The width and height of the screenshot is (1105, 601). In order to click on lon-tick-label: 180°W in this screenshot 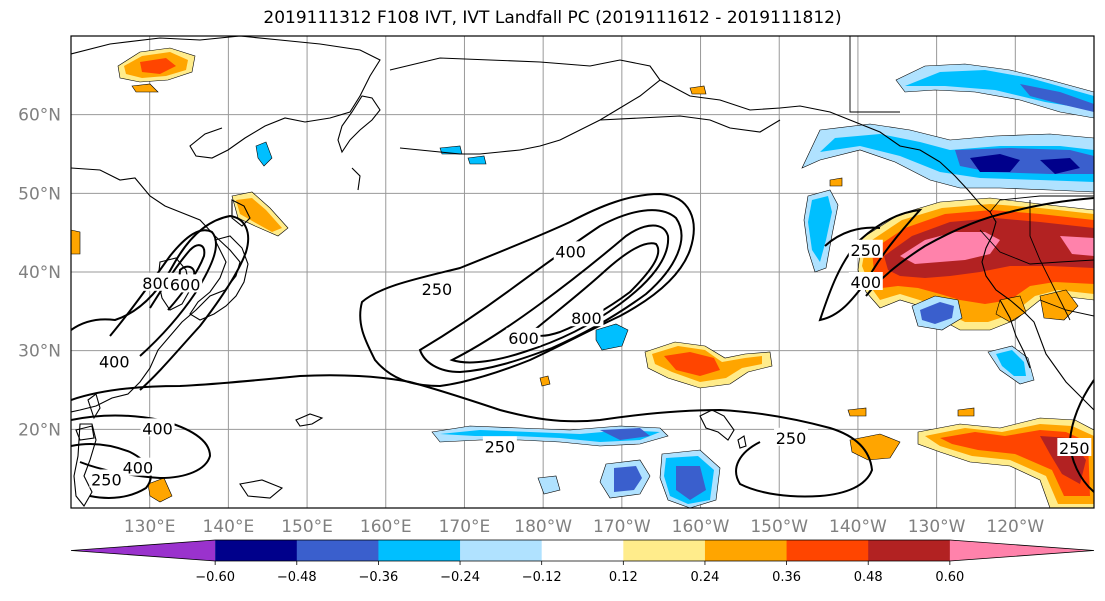, I will do `click(543, 527)`.